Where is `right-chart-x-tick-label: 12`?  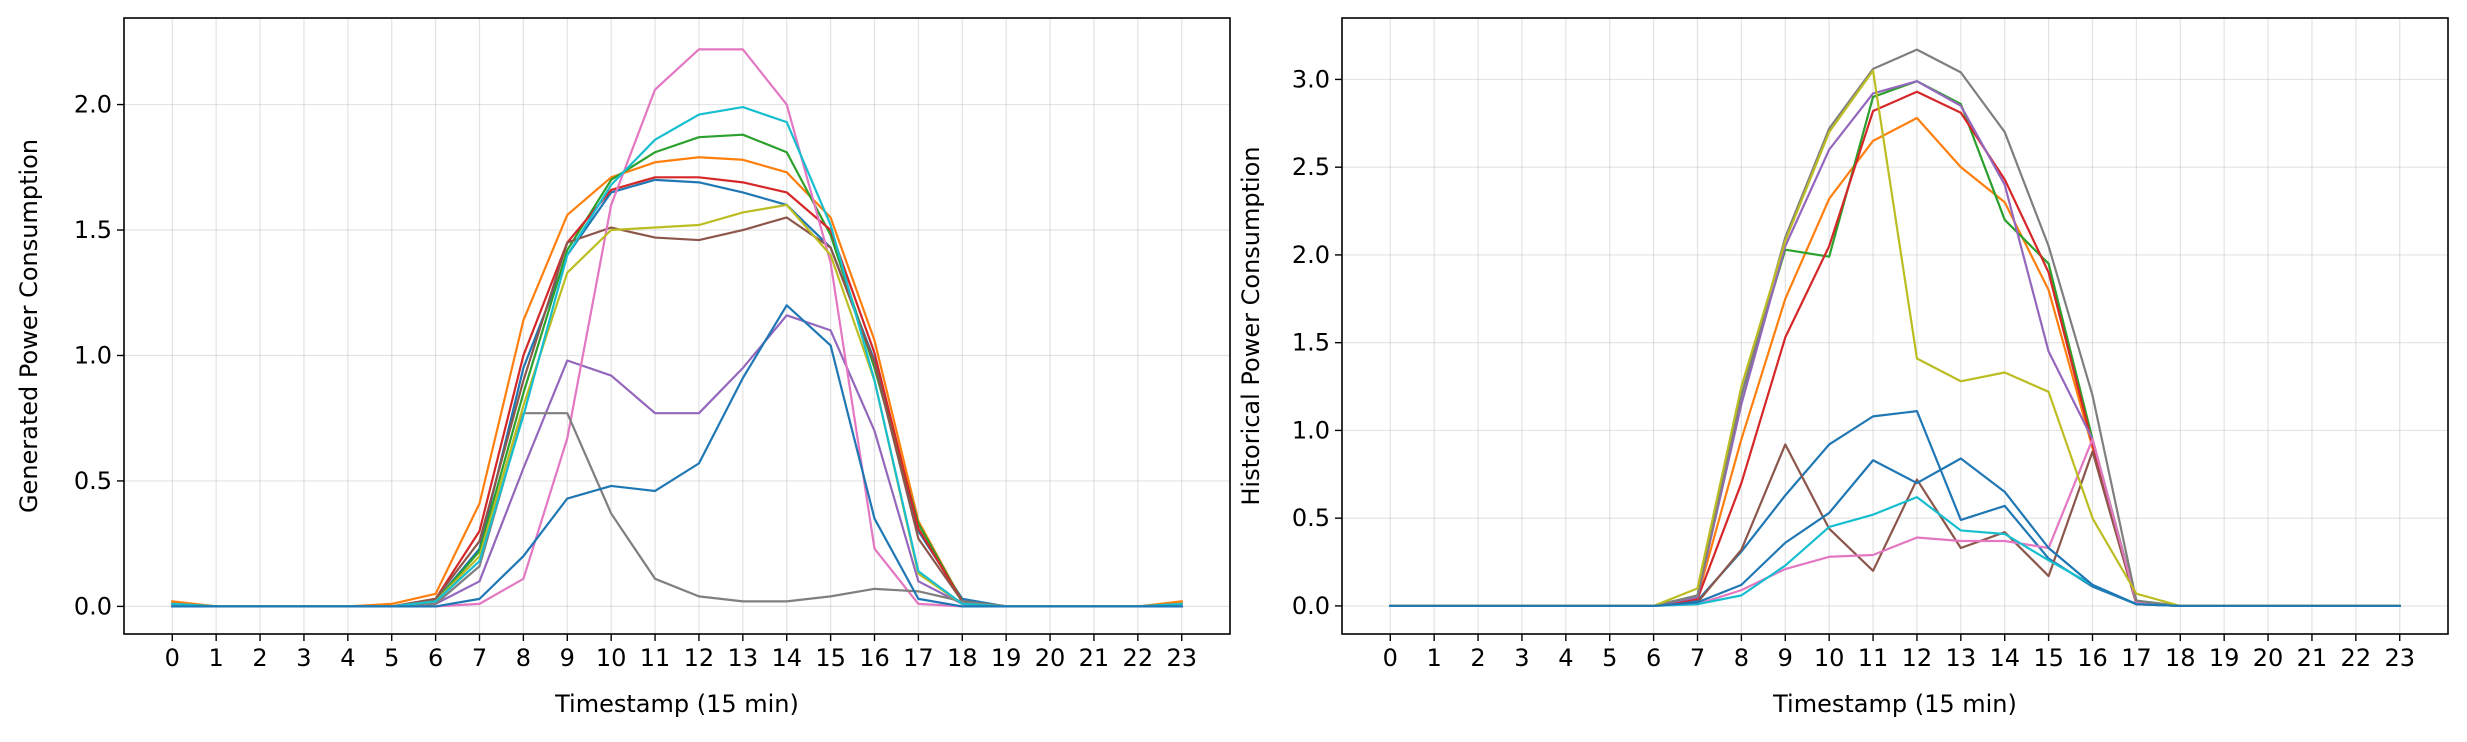 right-chart-x-tick-label: 12 is located at coordinates (1917, 658).